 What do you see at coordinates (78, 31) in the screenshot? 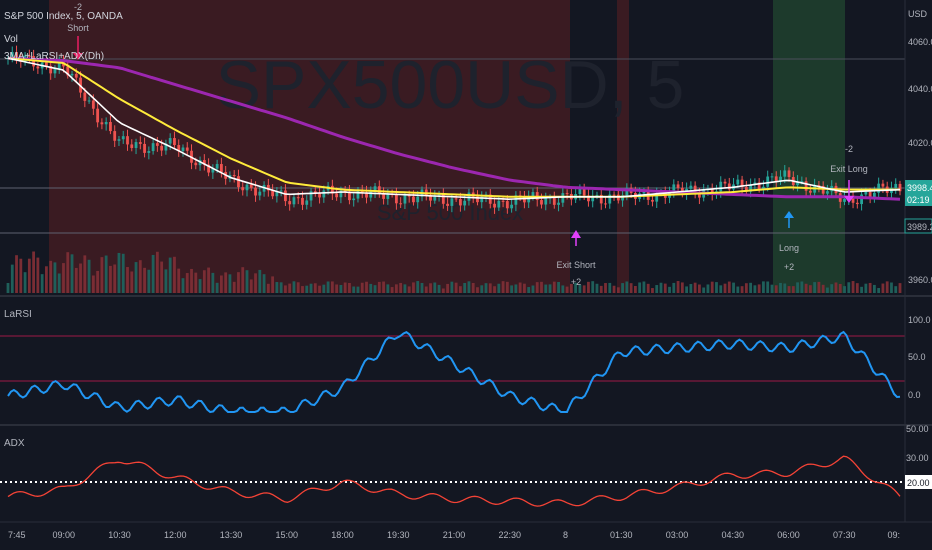
I see `signal-short: -2 Short` at bounding box center [78, 31].